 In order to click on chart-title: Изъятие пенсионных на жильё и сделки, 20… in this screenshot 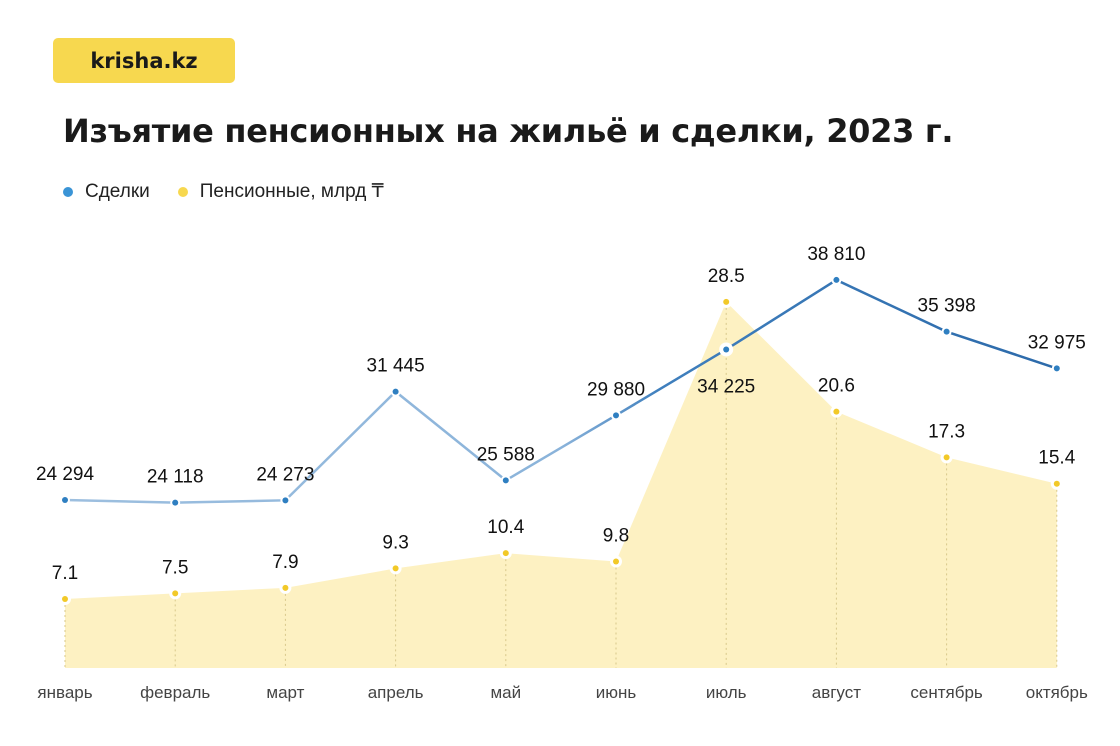, I will do `click(508, 131)`.